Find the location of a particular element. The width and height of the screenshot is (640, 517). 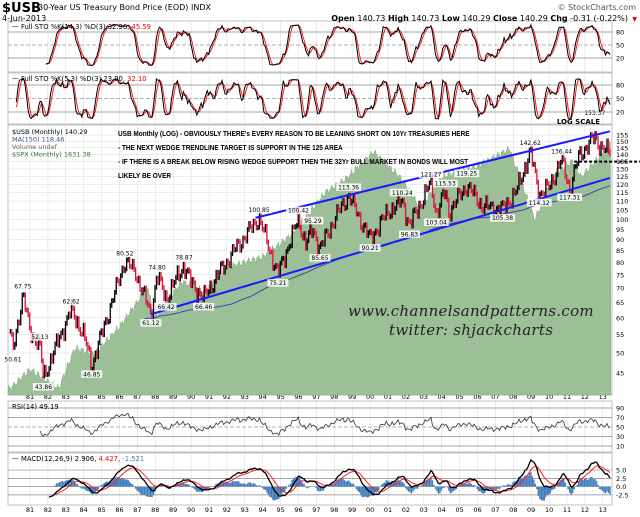

x-tick-label-bottom: 93 is located at coordinates (245, 510).